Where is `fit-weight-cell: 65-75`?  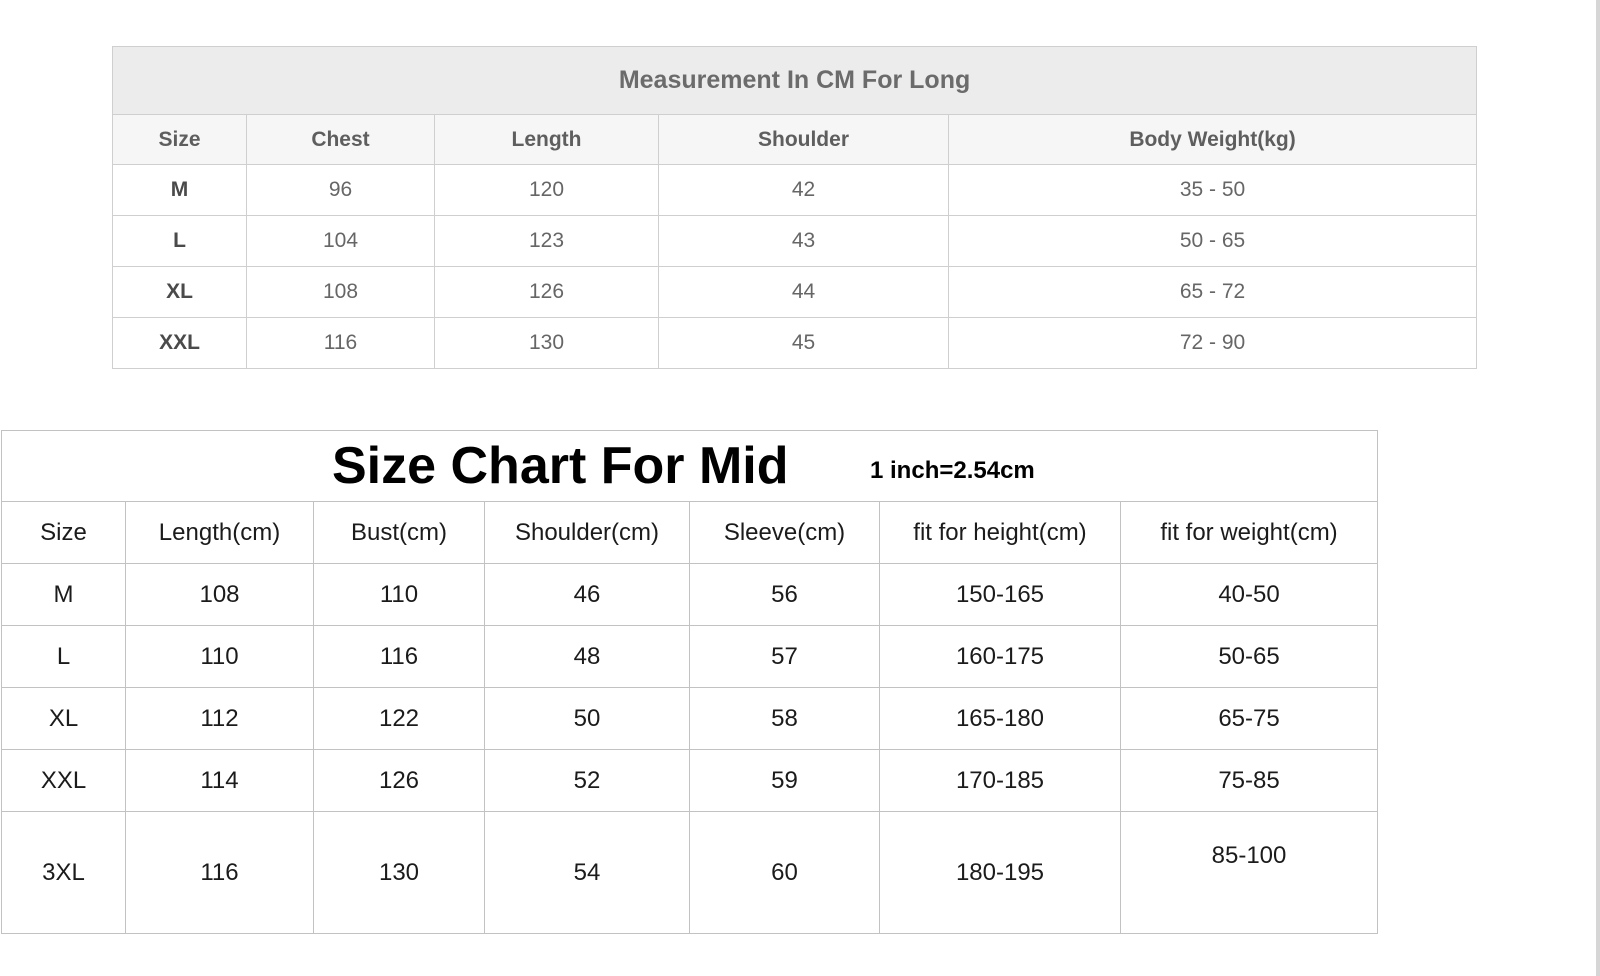
fit-weight-cell: 65-75 is located at coordinates (1249, 718).